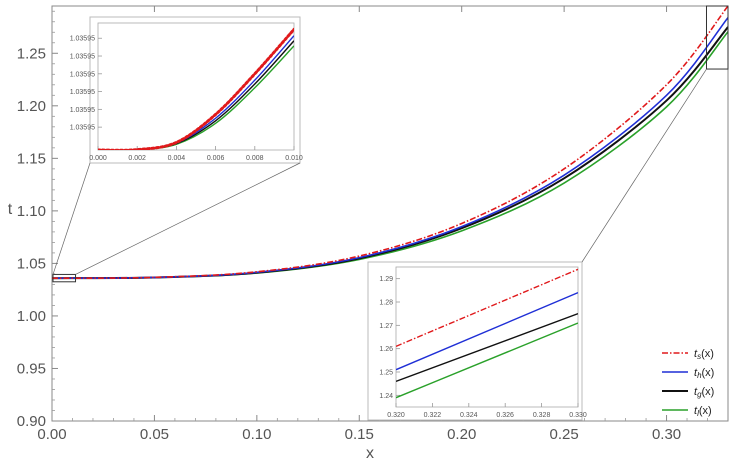 This screenshot has width=734, height=461. What do you see at coordinates (98, 158) in the screenshot?
I see `inset-x-tick-label: 0.000` at bounding box center [98, 158].